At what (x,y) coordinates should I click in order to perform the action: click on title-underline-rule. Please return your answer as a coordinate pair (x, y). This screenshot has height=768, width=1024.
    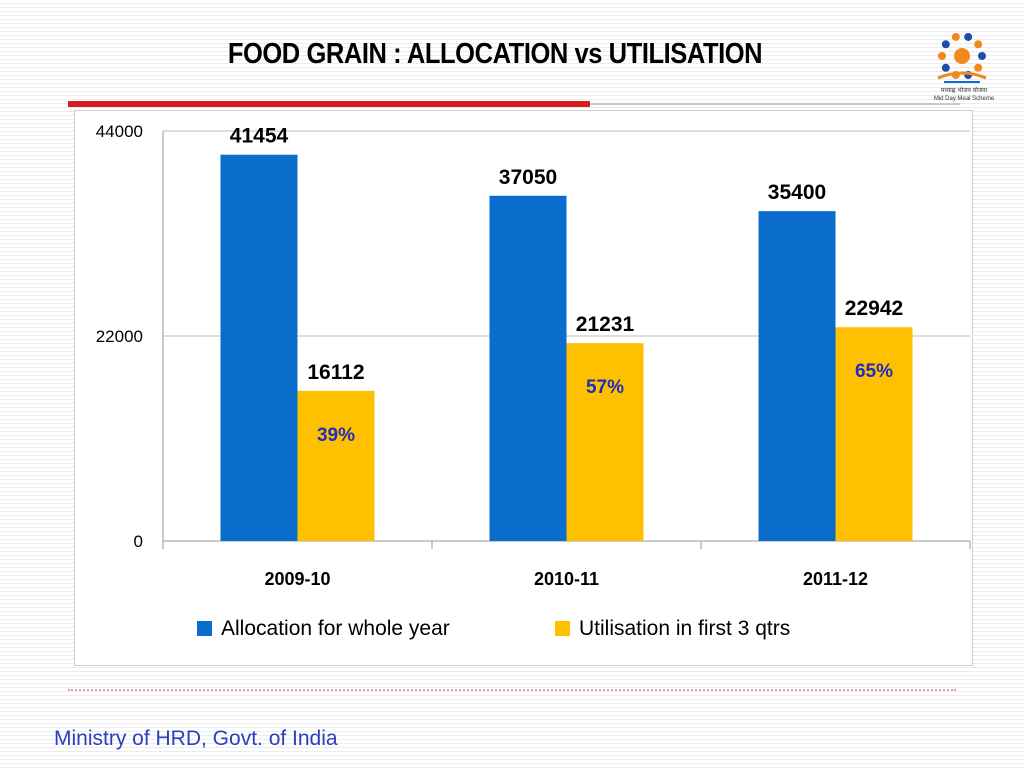
    Looking at the image, I should click on (775, 104).